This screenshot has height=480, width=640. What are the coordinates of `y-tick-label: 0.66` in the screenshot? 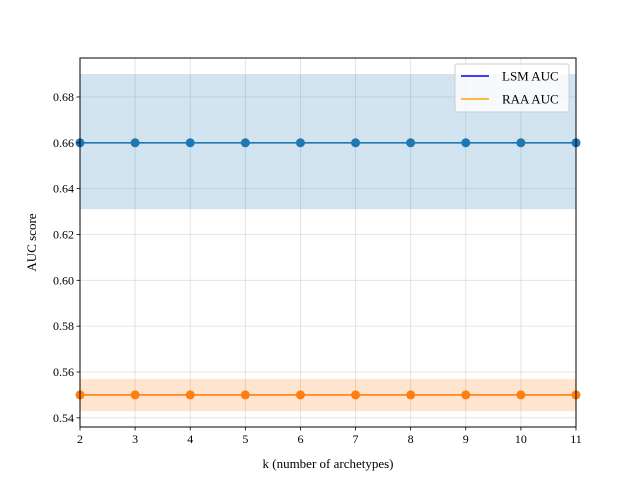 It's located at (63, 143).